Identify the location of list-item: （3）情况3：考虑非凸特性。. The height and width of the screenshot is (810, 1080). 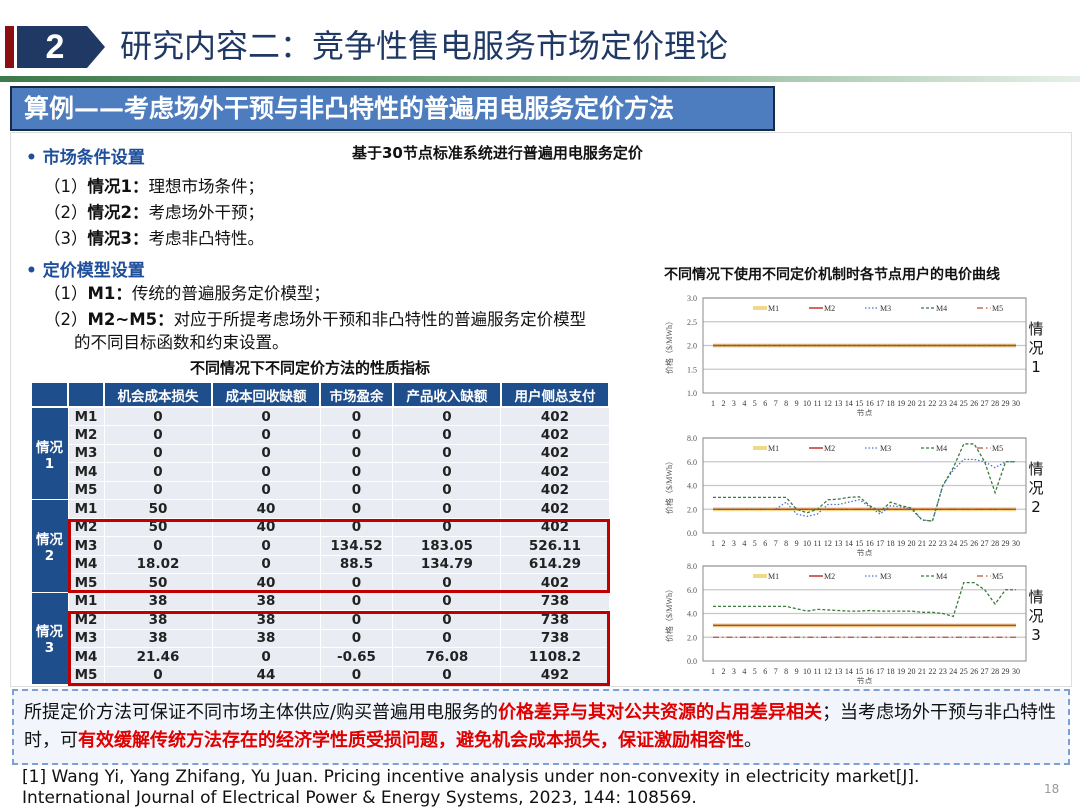
(154, 239).